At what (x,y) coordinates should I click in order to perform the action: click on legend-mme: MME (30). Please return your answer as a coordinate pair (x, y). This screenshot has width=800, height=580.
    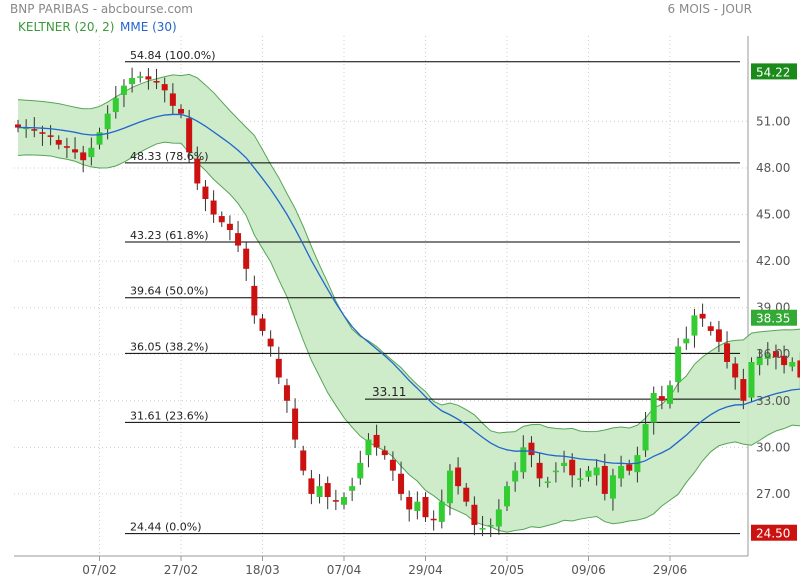
    Looking at the image, I should click on (148, 27).